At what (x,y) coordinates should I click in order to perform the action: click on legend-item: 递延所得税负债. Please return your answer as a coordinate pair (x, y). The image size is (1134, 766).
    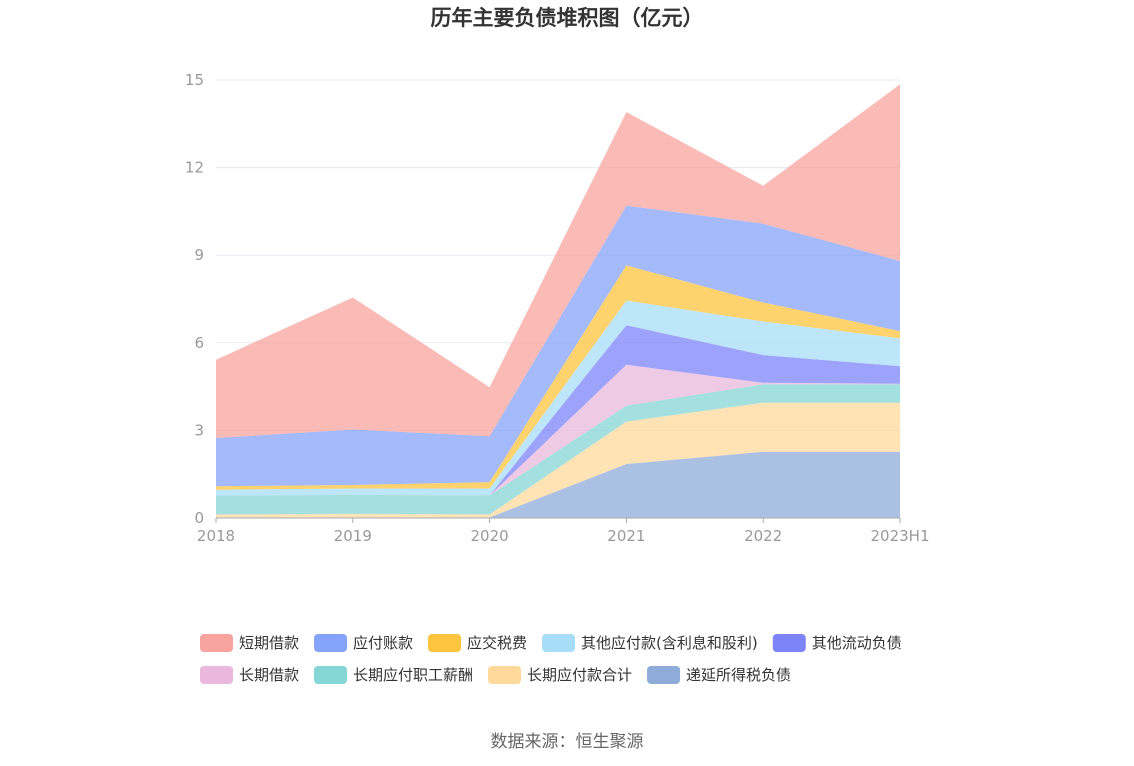
    Looking at the image, I should click on (719, 675).